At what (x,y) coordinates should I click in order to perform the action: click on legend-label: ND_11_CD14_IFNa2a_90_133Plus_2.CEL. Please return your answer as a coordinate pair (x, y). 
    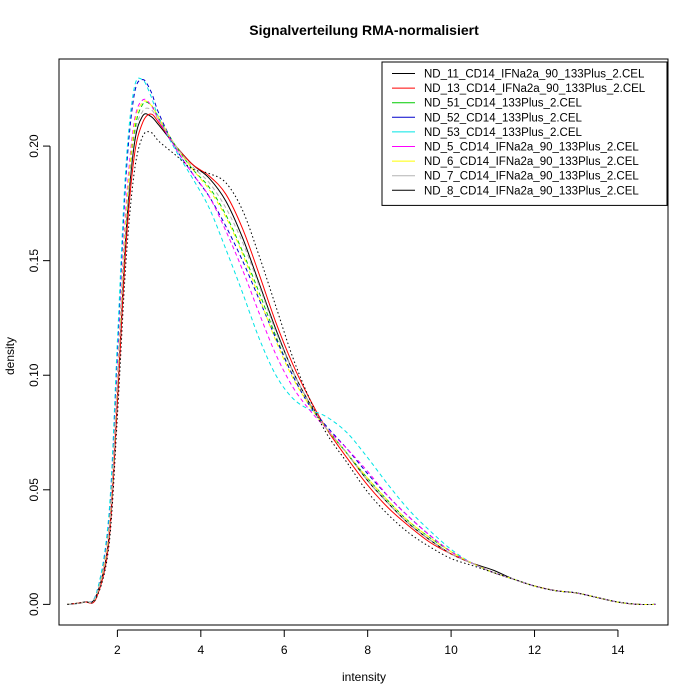
    Looking at the image, I should click on (534, 75).